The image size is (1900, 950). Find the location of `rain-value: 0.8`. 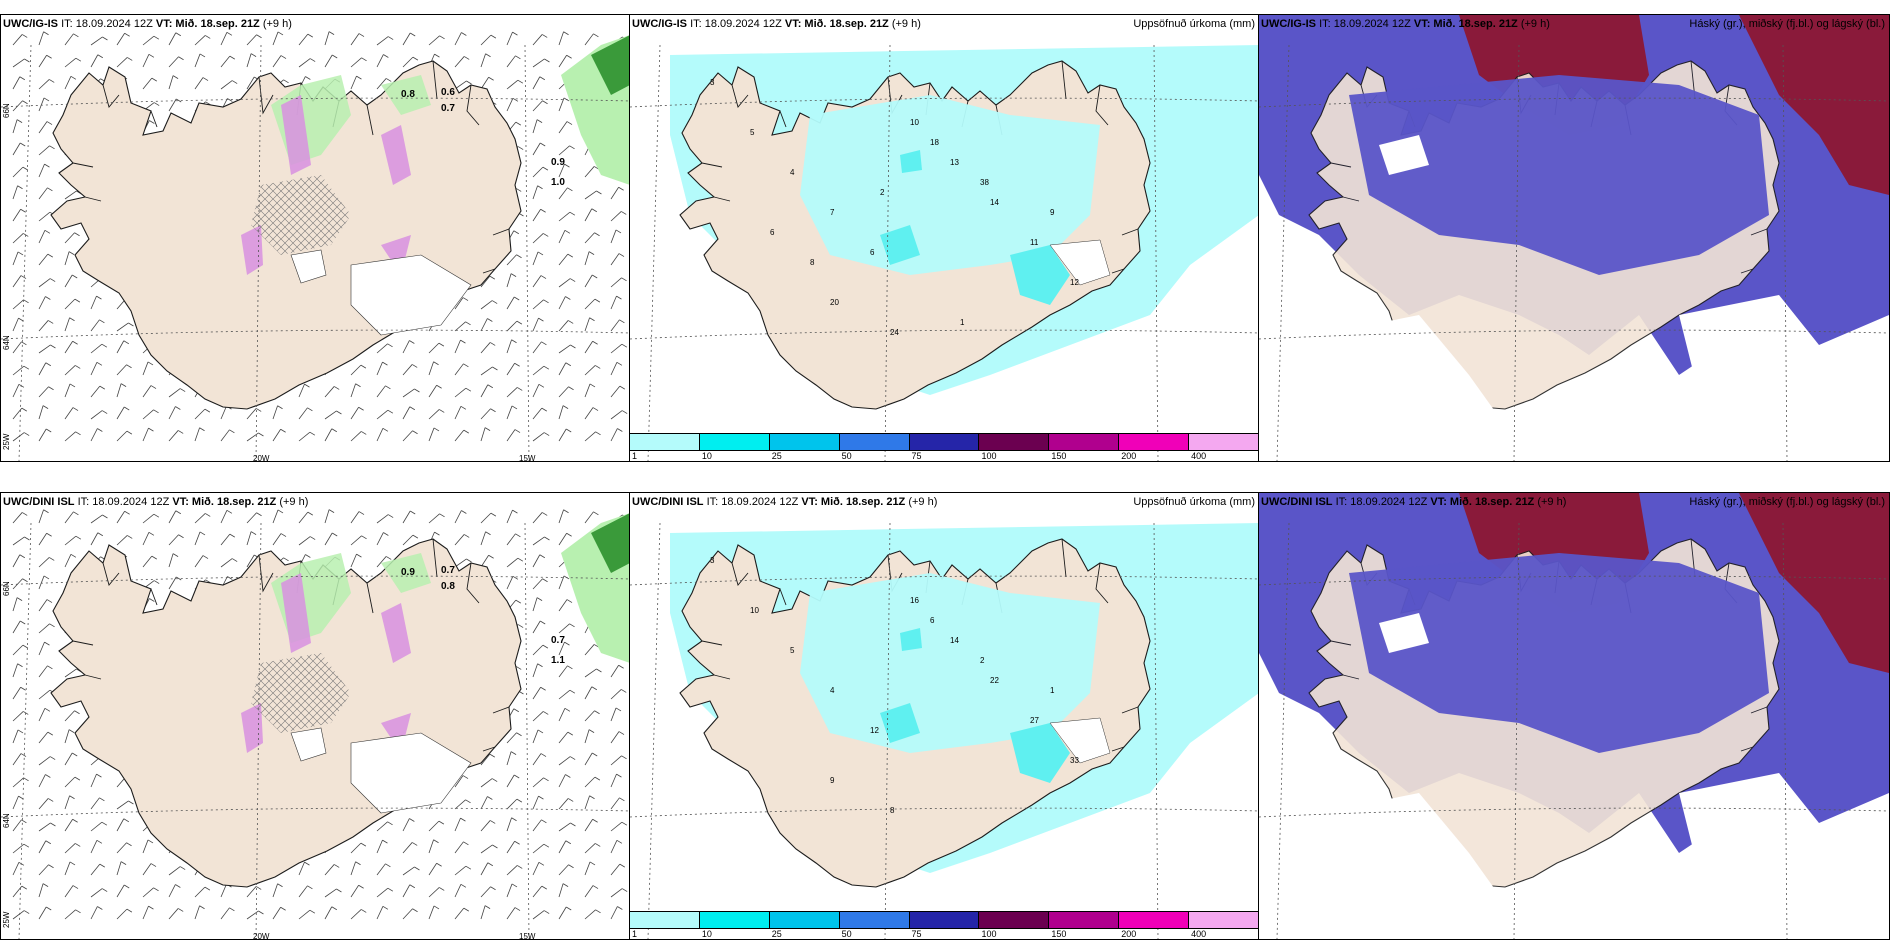

rain-value: 0.8 is located at coordinates (408, 94).